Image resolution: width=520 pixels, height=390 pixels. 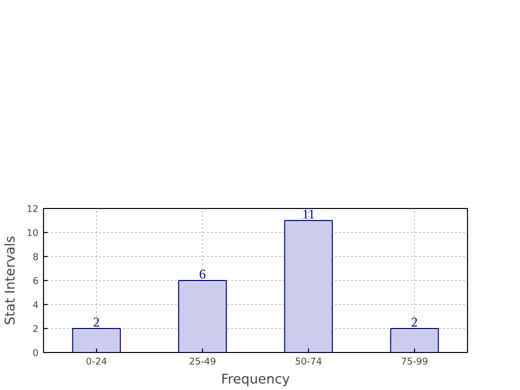 What do you see at coordinates (11, 281) in the screenshot?
I see `y-axis-title: Stat Intervals` at bounding box center [11, 281].